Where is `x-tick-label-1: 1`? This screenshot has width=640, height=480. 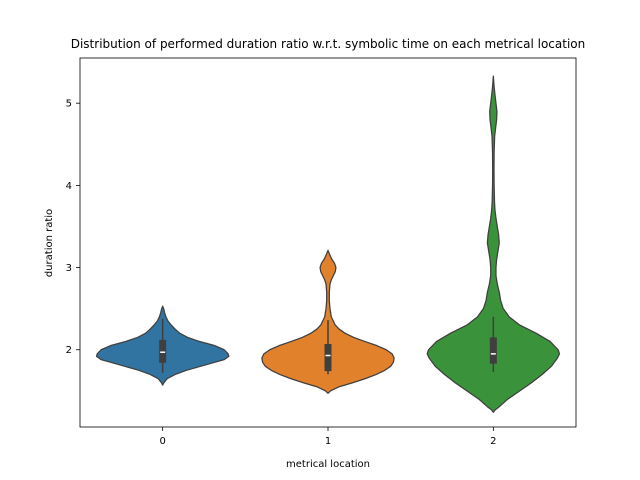
x-tick-label-1: 1 is located at coordinates (328, 441).